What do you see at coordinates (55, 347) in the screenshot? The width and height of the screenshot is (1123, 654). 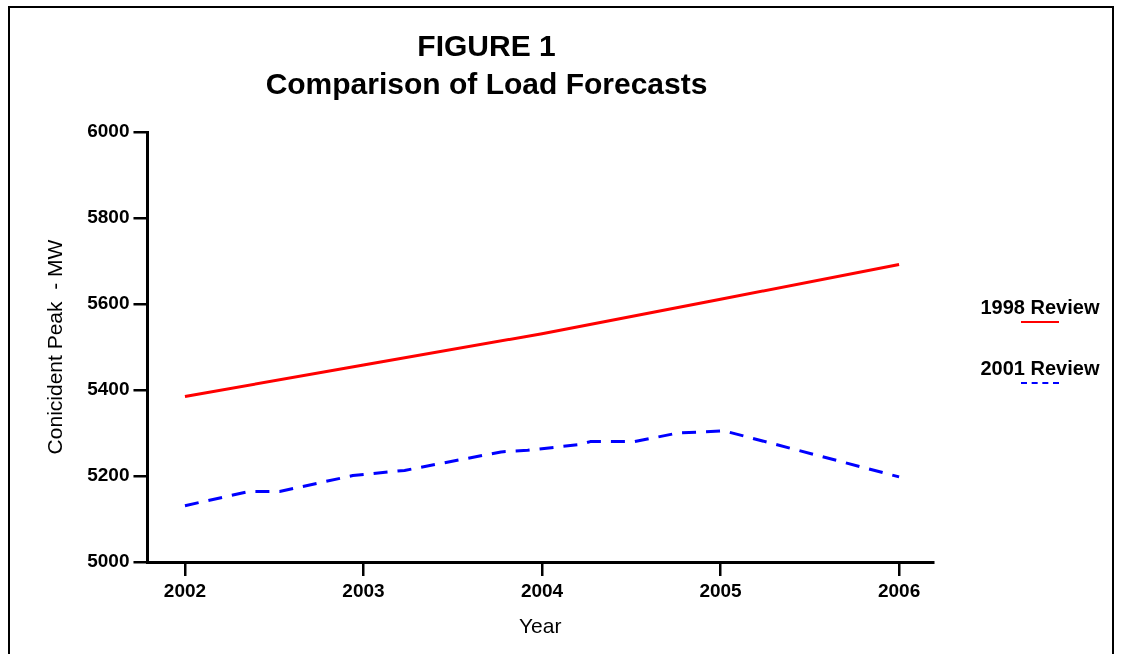 I see `y-axis-title: Conicident Peak - MW` at bounding box center [55, 347].